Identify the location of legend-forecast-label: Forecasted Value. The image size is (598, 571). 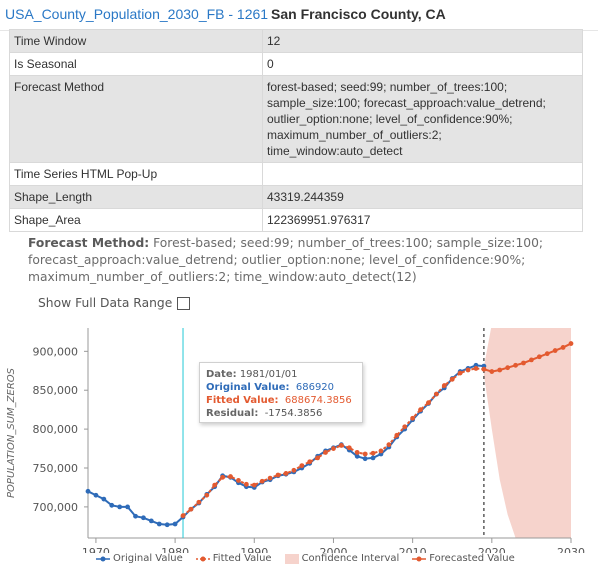
(472, 558).